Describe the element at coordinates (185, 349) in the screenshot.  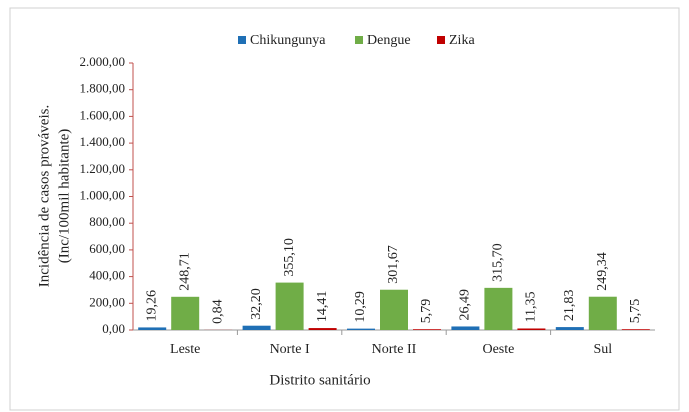
I see `x-tick-label: Leste` at that location.